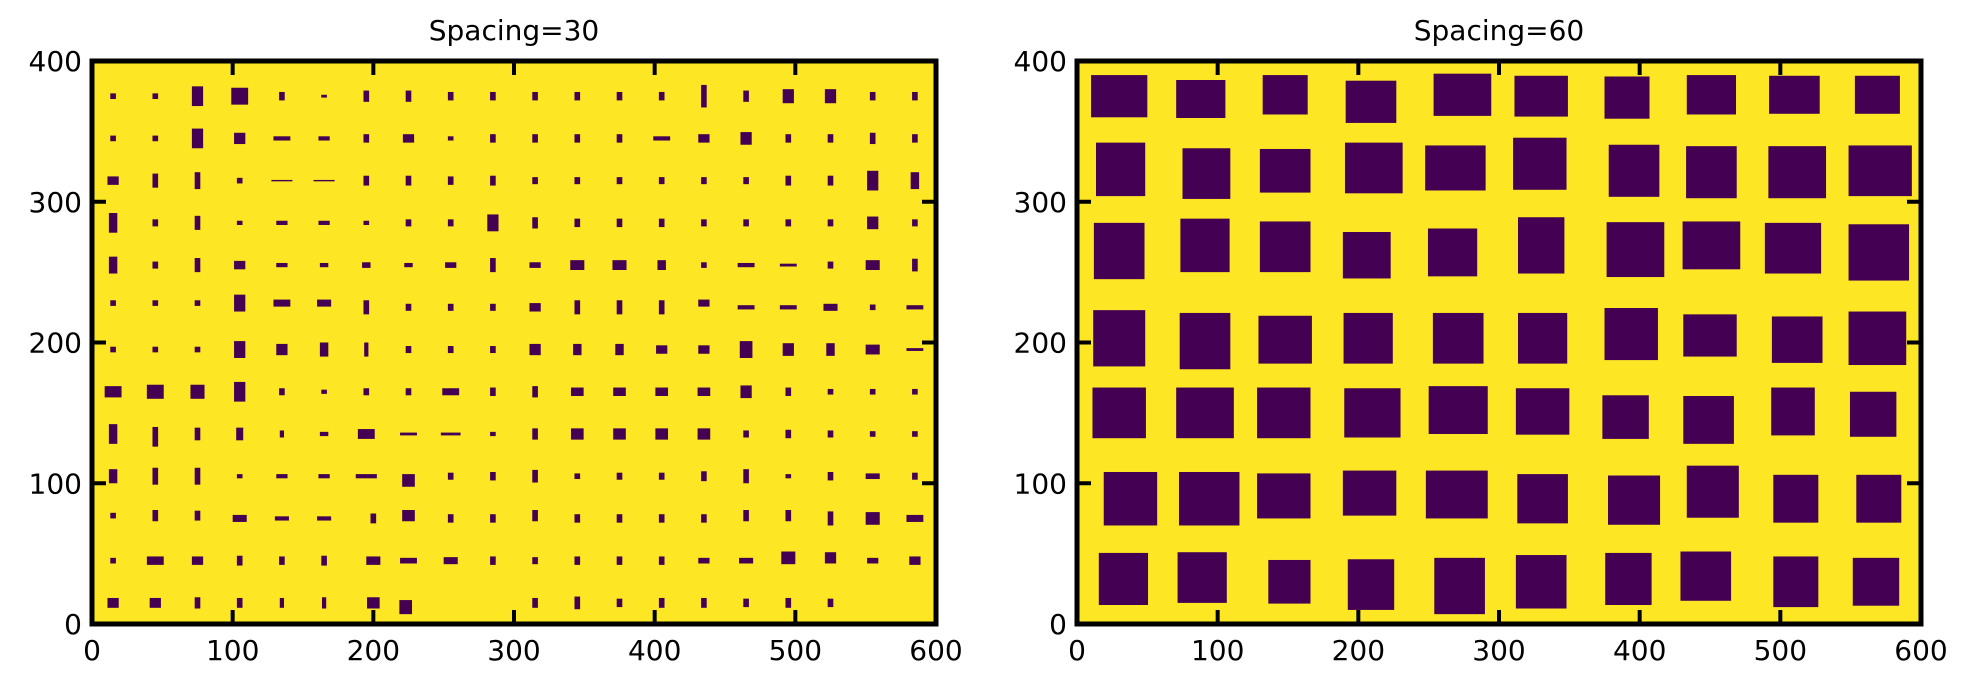 This screenshot has width=1968, height=686. Describe the element at coordinates (1077, 650) in the screenshot. I see `x-tick-label-right-0: 0` at that location.